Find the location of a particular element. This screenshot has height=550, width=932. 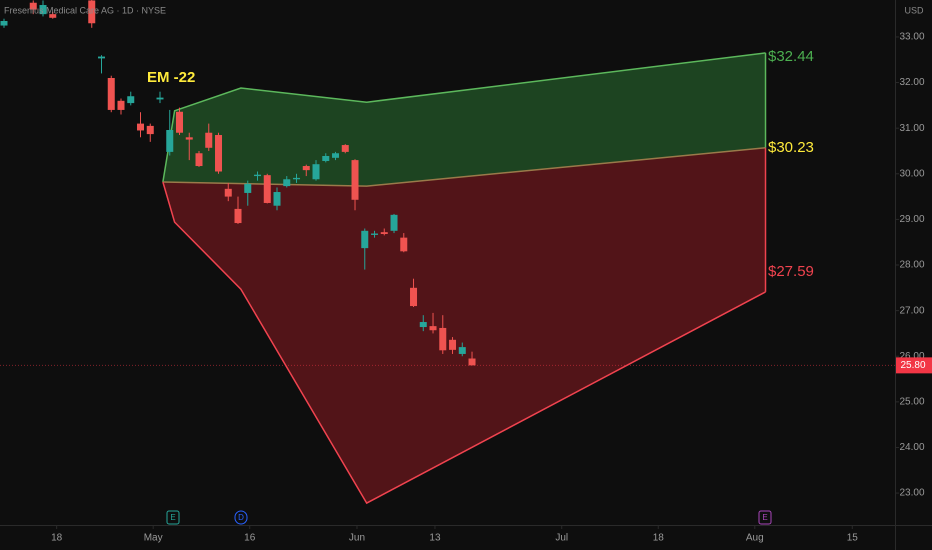

x-tick-label: Jun is located at coordinates (357, 538).